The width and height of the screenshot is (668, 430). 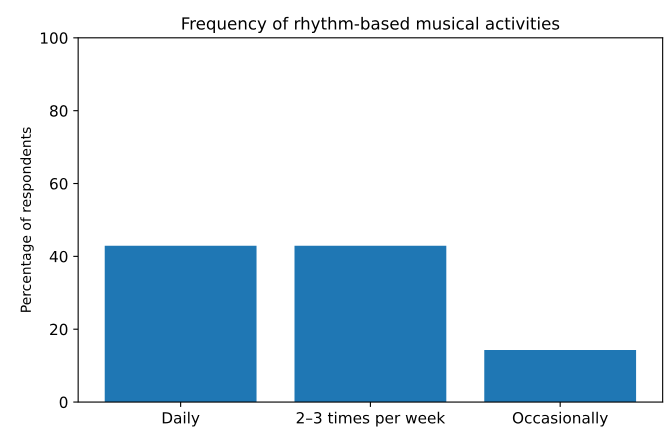 I want to click on y-tick-label: 20, so click(x=59, y=330).